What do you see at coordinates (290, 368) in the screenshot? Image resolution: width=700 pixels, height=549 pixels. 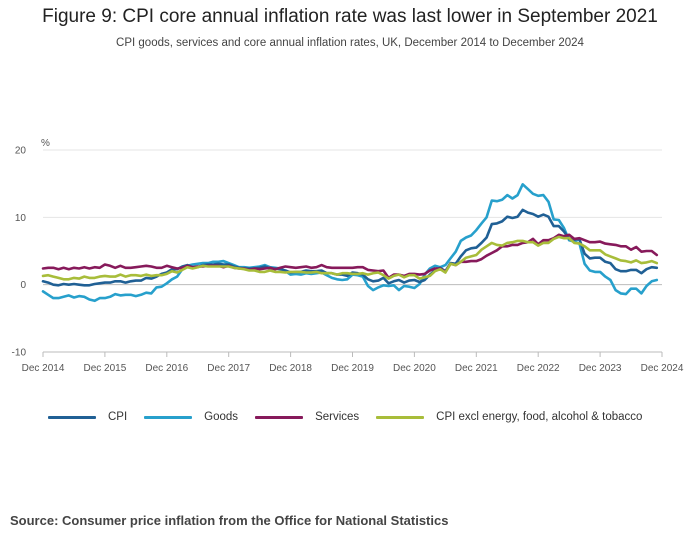 I see `x-tick-label: Dec 2018` at bounding box center [290, 368].